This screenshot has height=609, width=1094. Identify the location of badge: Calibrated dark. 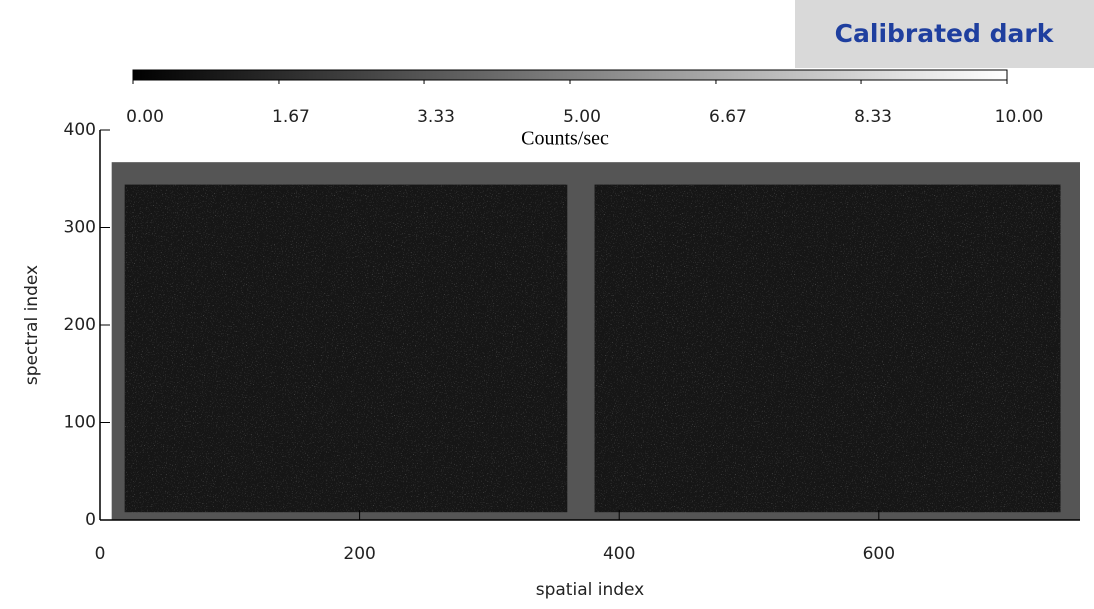
(945, 33).